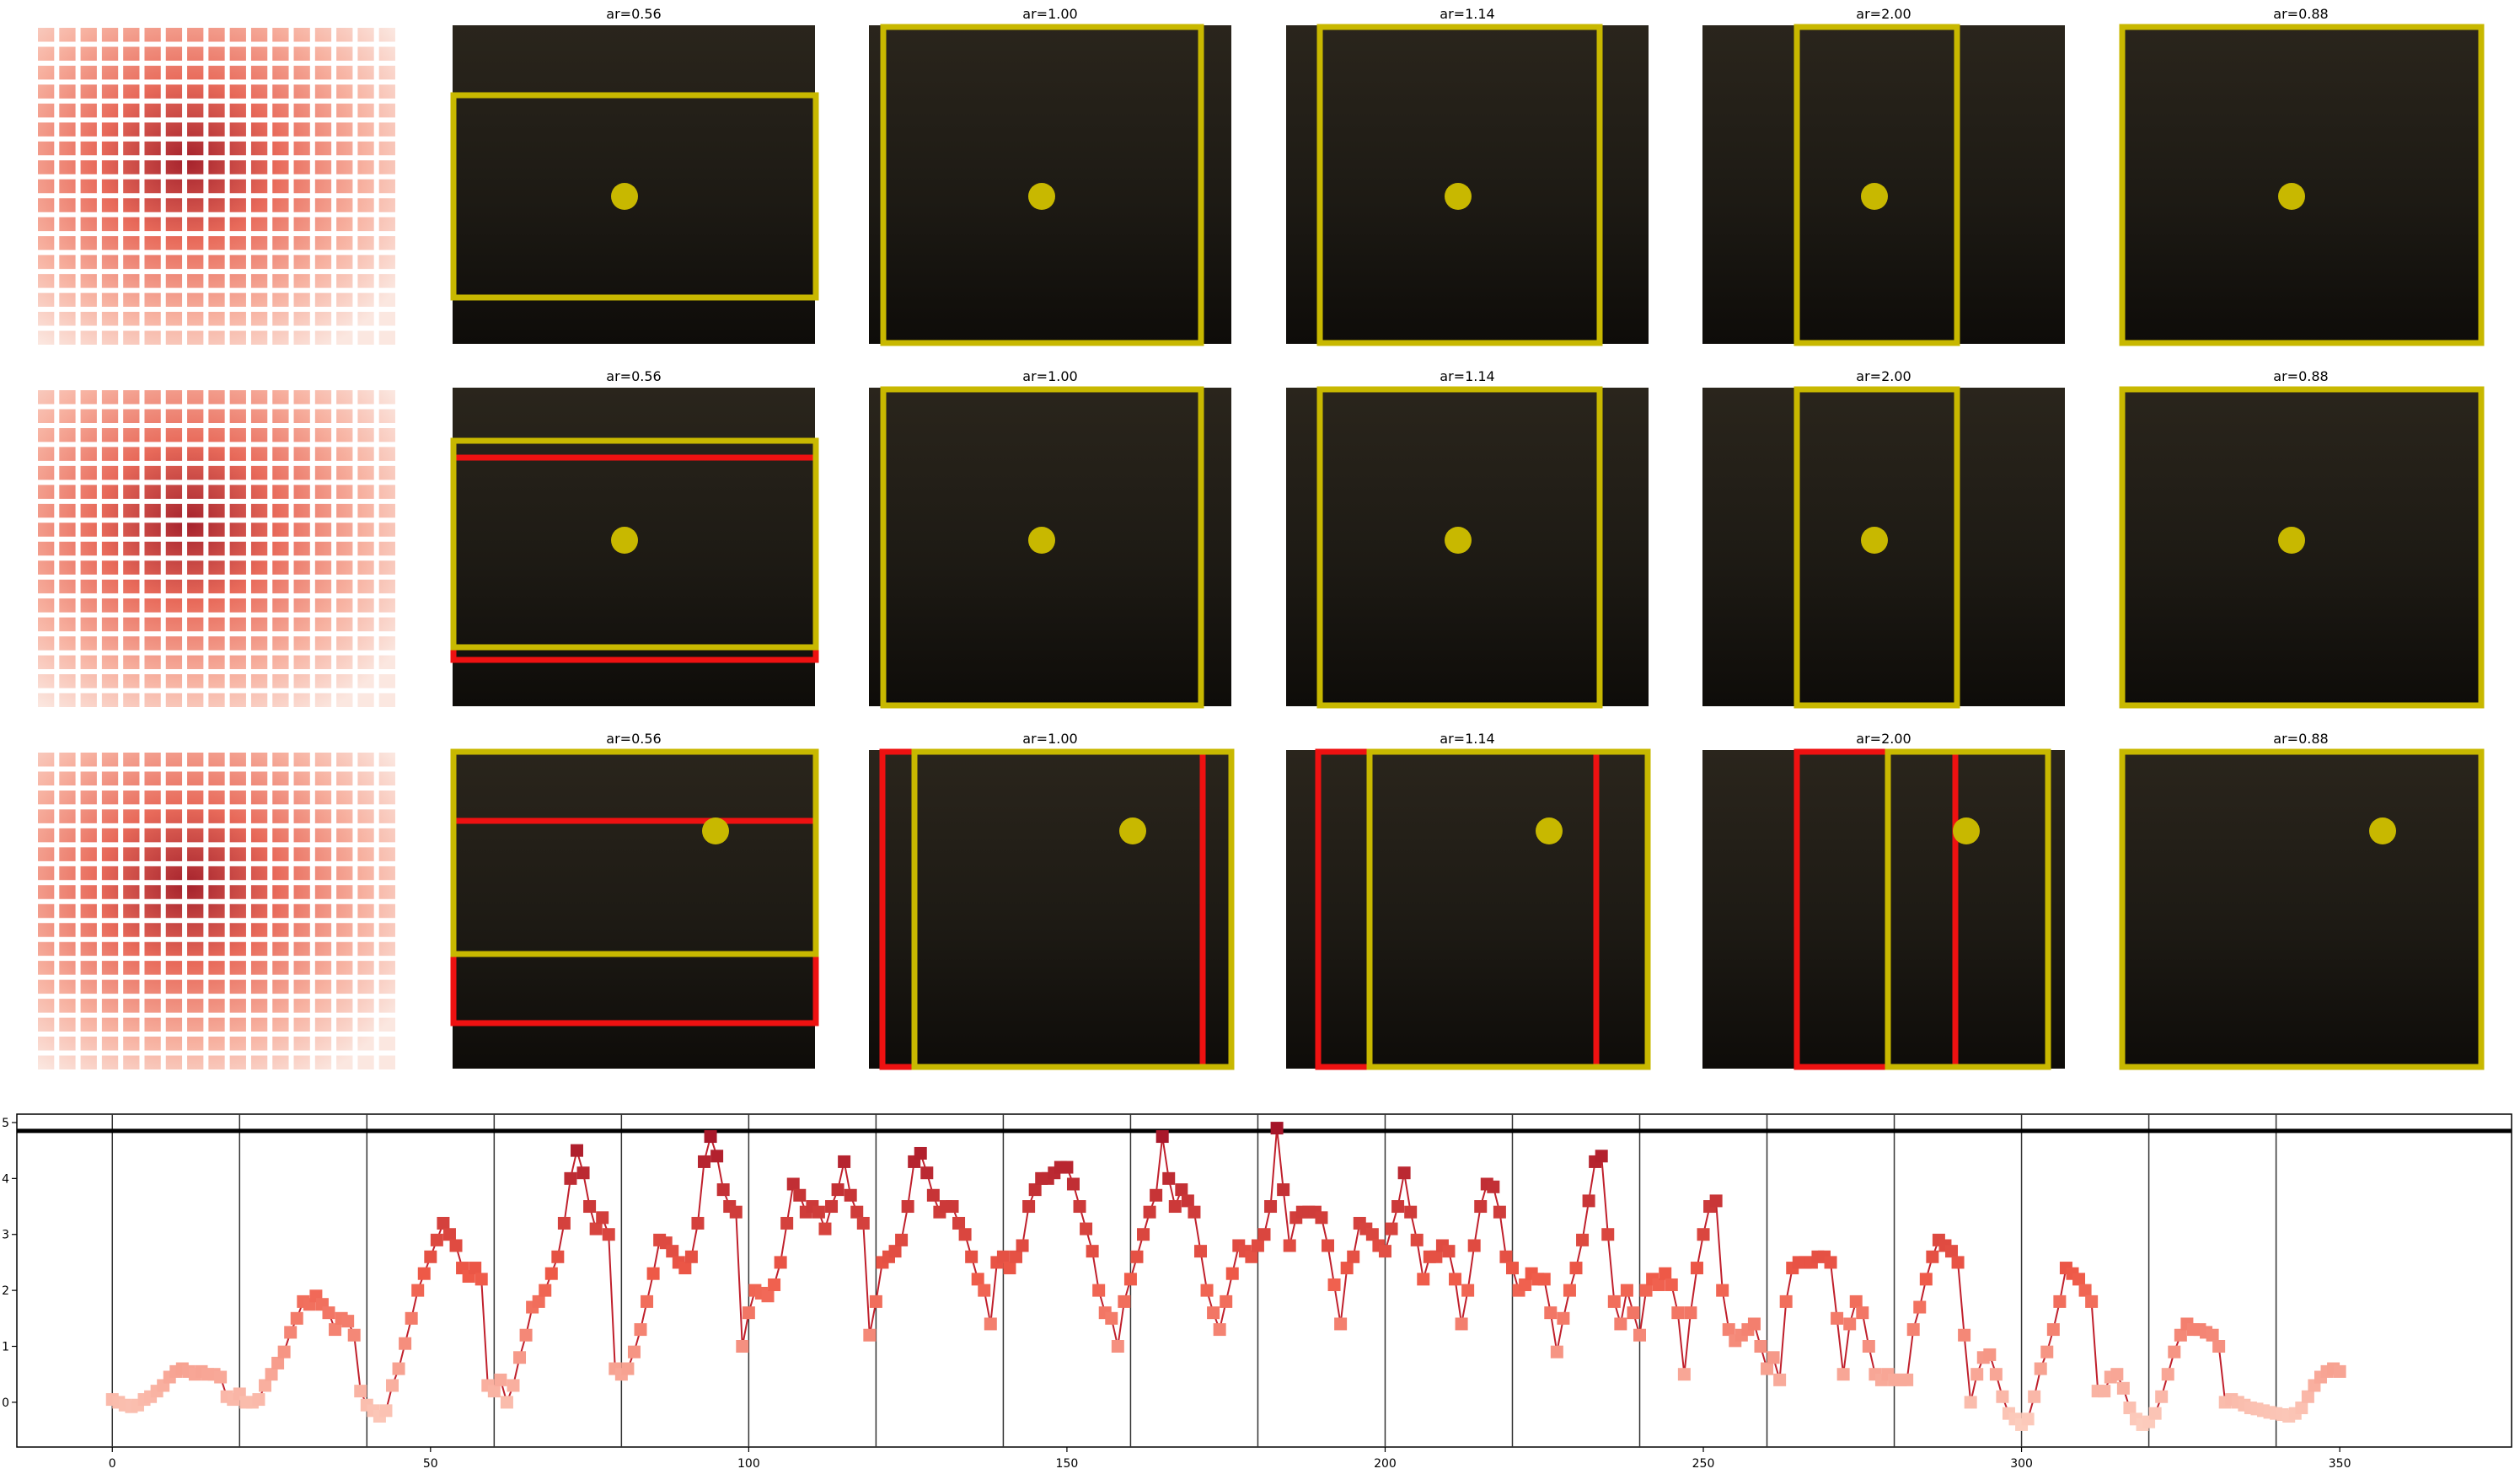 This screenshot has height=1474, width=2520. Describe the element at coordinates (5, 1291) in the screenshot. I see `y-tick-label: 2` at that location.